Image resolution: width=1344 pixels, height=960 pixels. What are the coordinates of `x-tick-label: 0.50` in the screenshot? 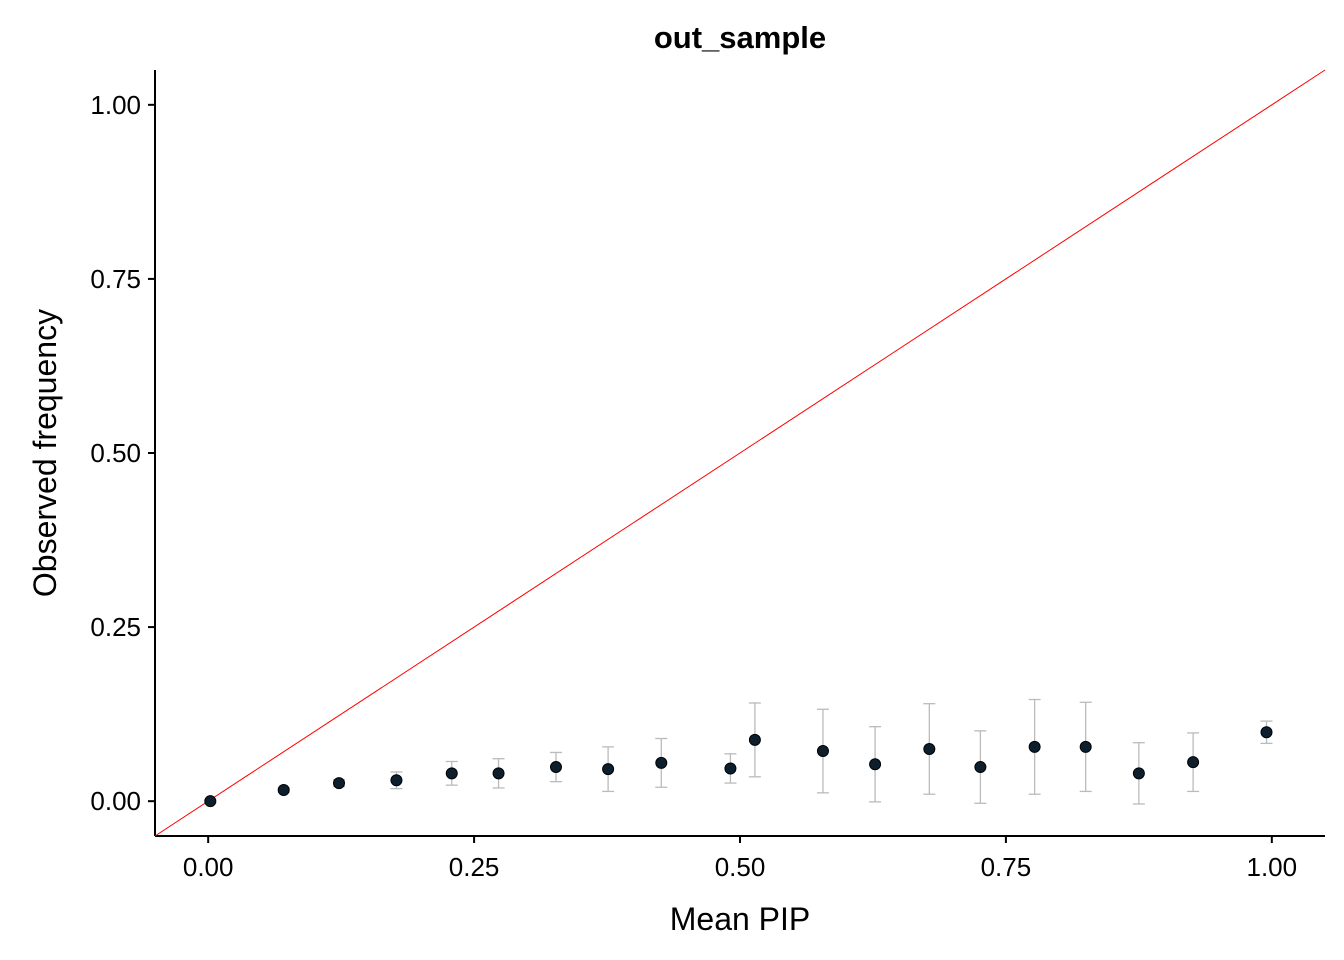 It's located at (740, 867).